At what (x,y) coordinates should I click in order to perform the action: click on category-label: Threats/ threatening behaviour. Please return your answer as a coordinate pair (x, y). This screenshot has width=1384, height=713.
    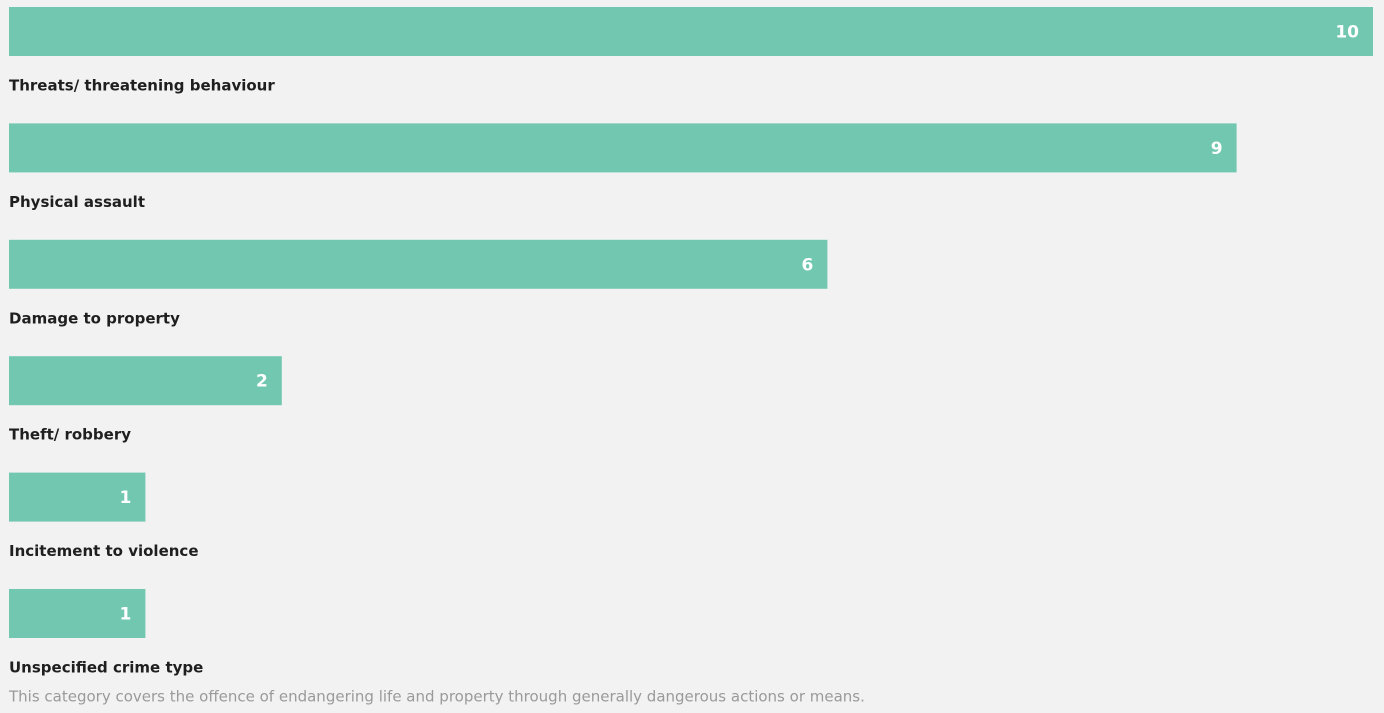
    Looking at the image, I should click on (142, 86).